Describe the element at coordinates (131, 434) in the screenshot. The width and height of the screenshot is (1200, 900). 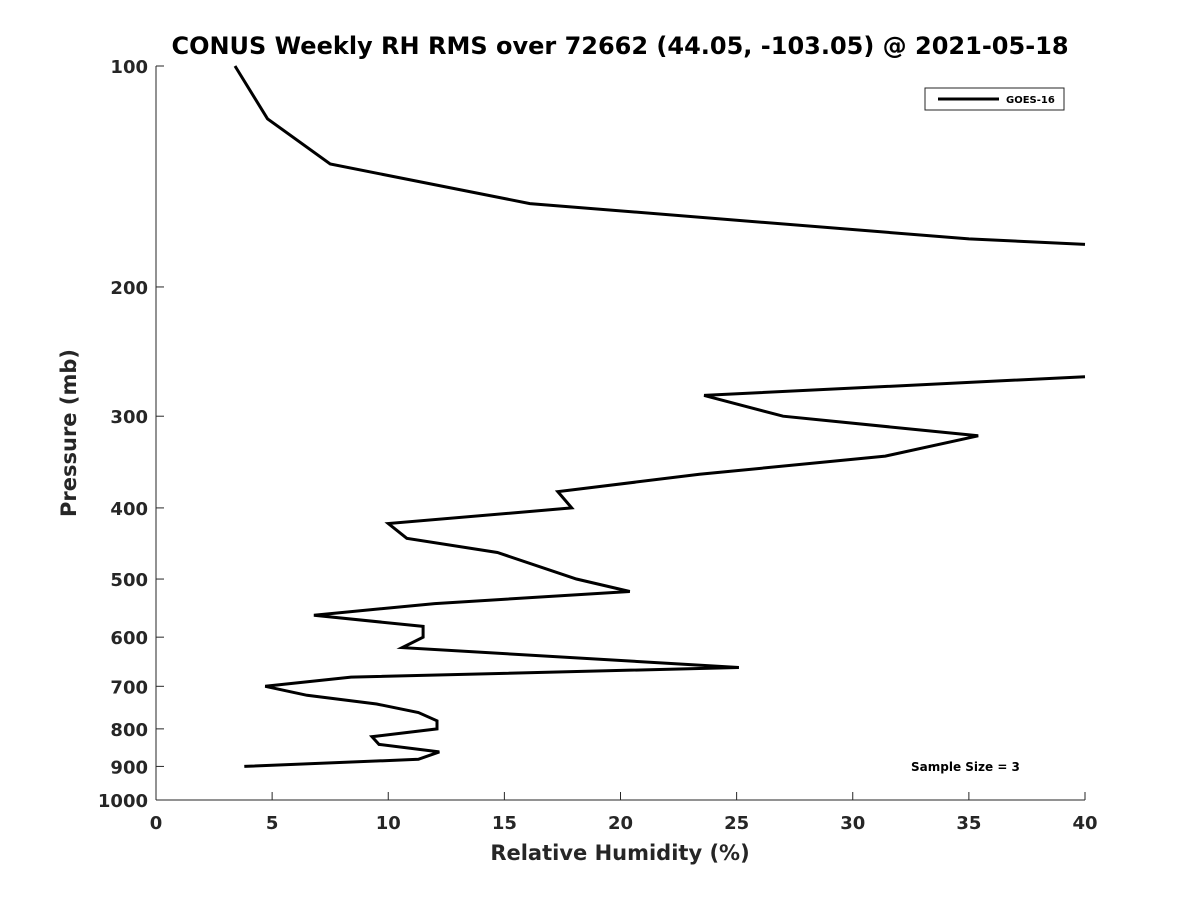
I see `y-ticks: 100 200 300 400 500 600 700 800 900 1000` at that location.